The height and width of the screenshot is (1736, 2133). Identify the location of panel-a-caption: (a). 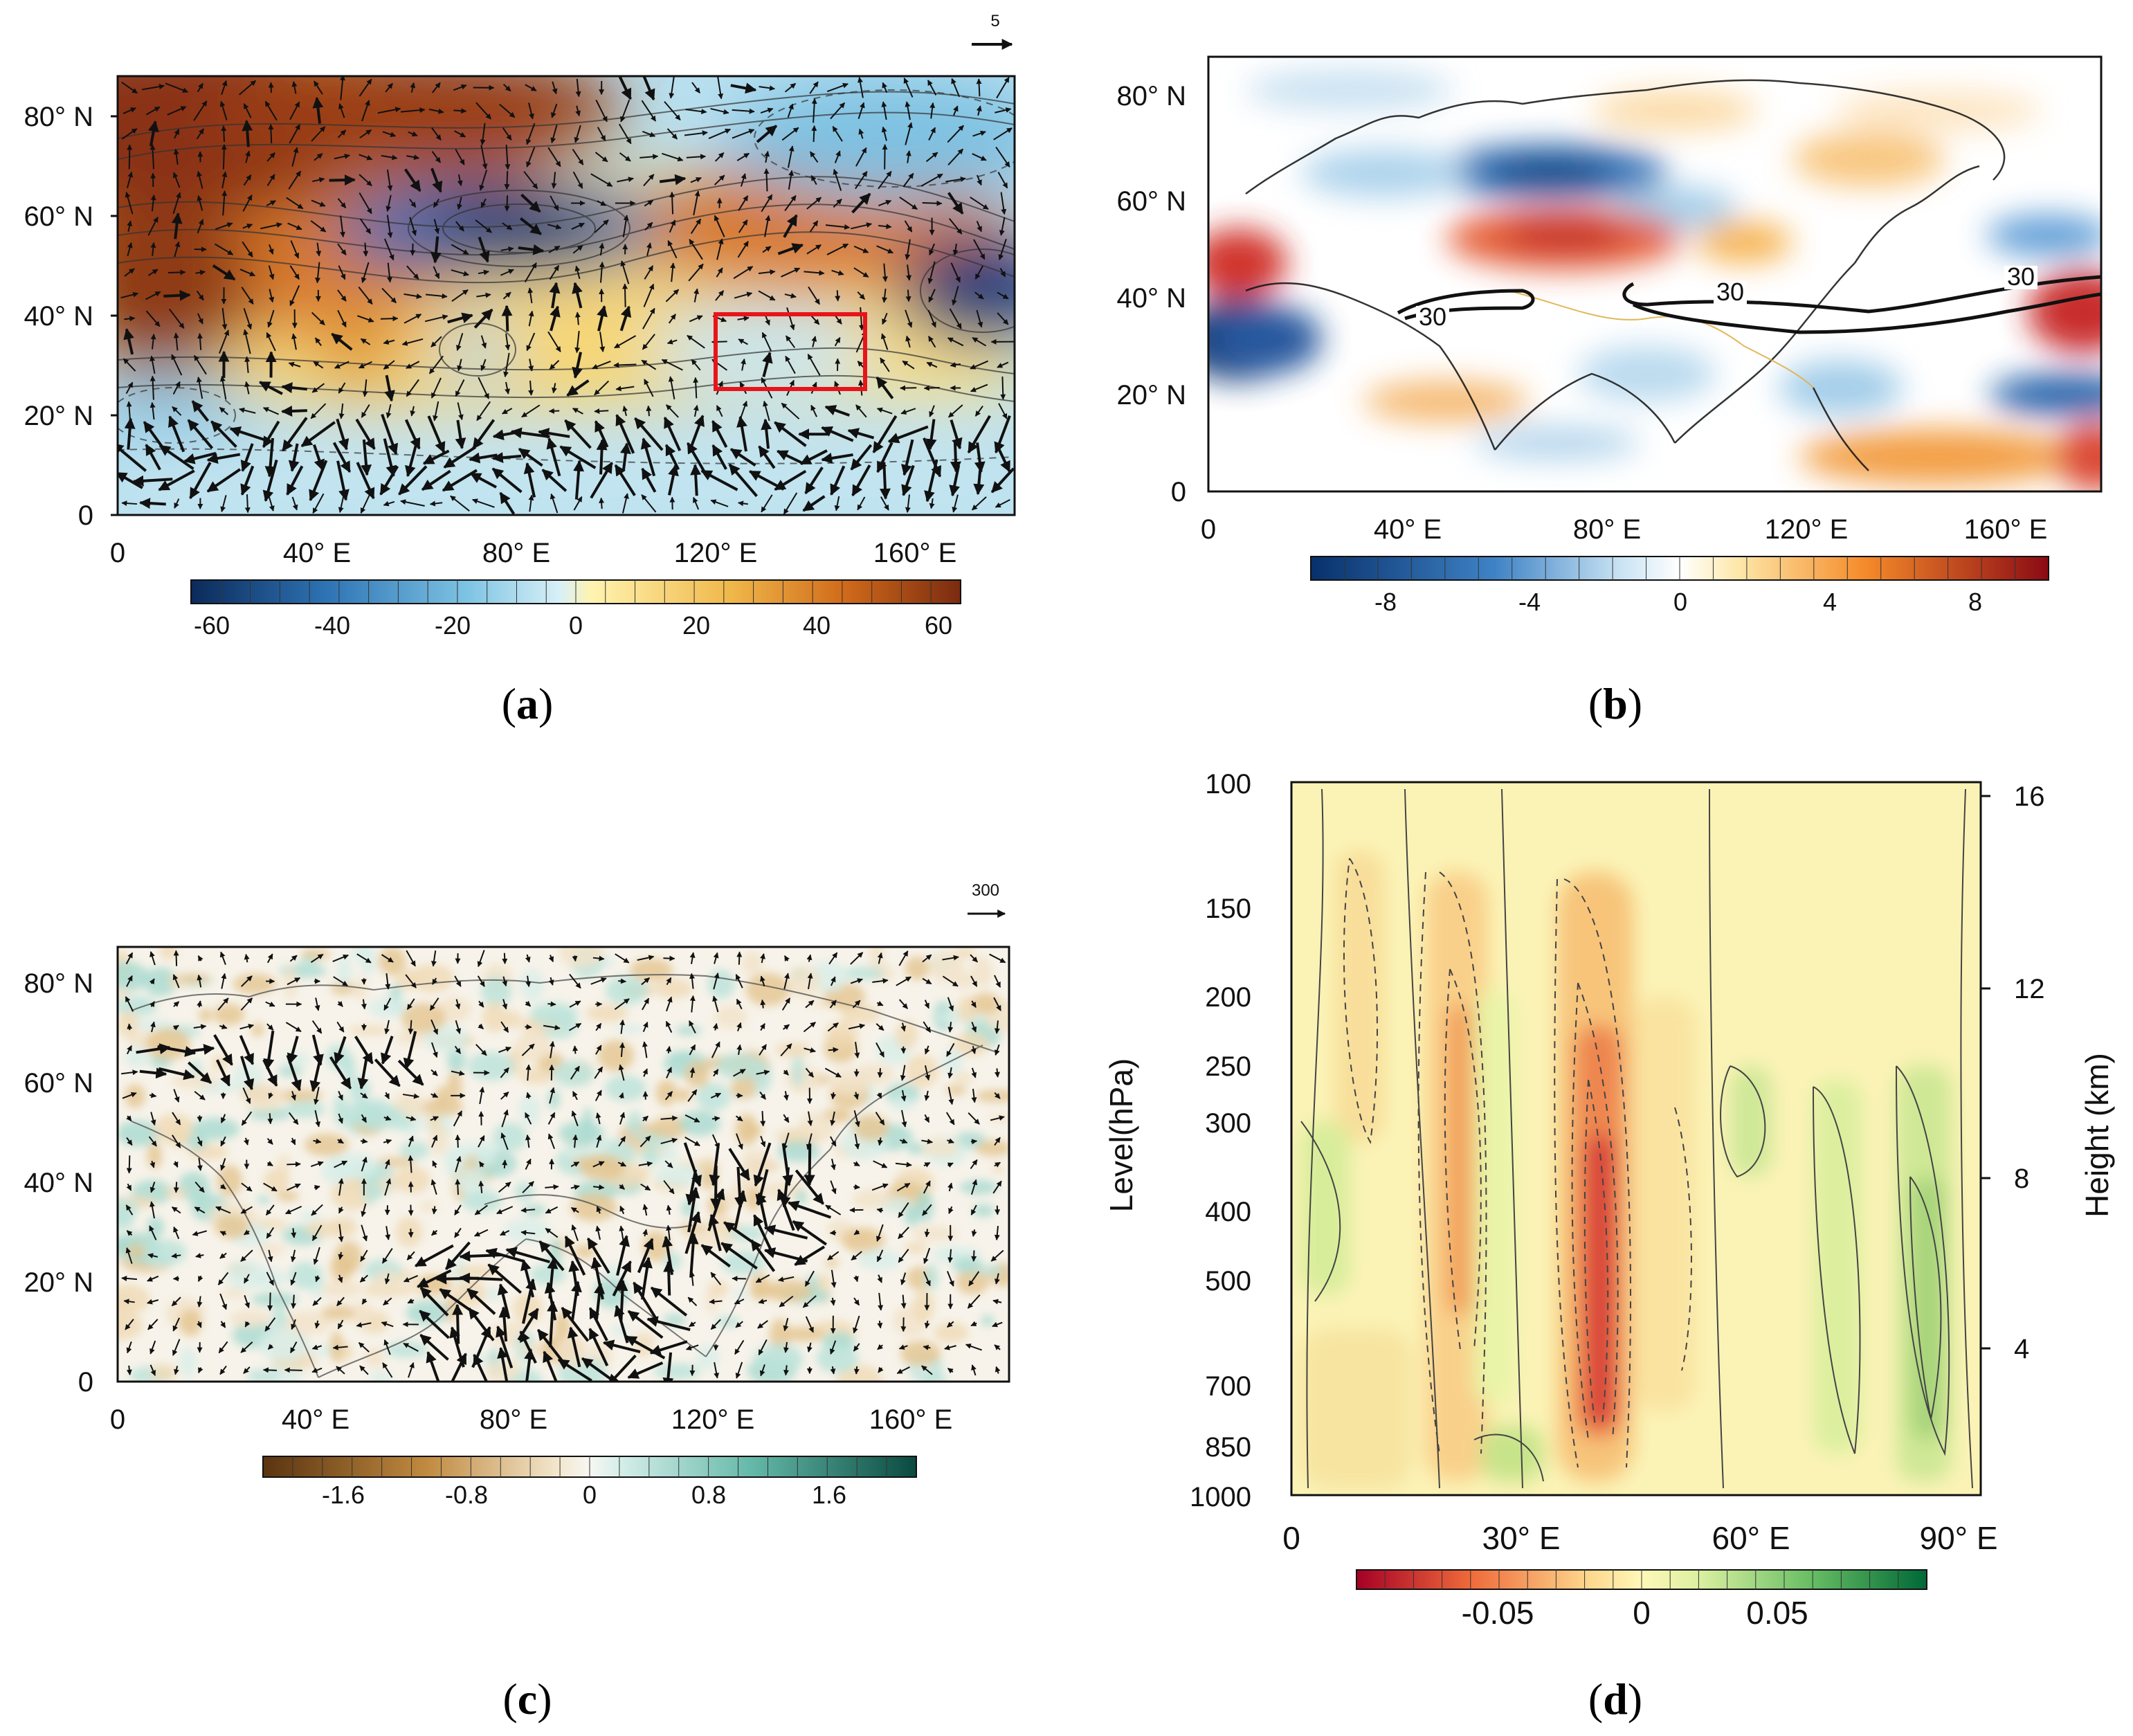
(528, 703).